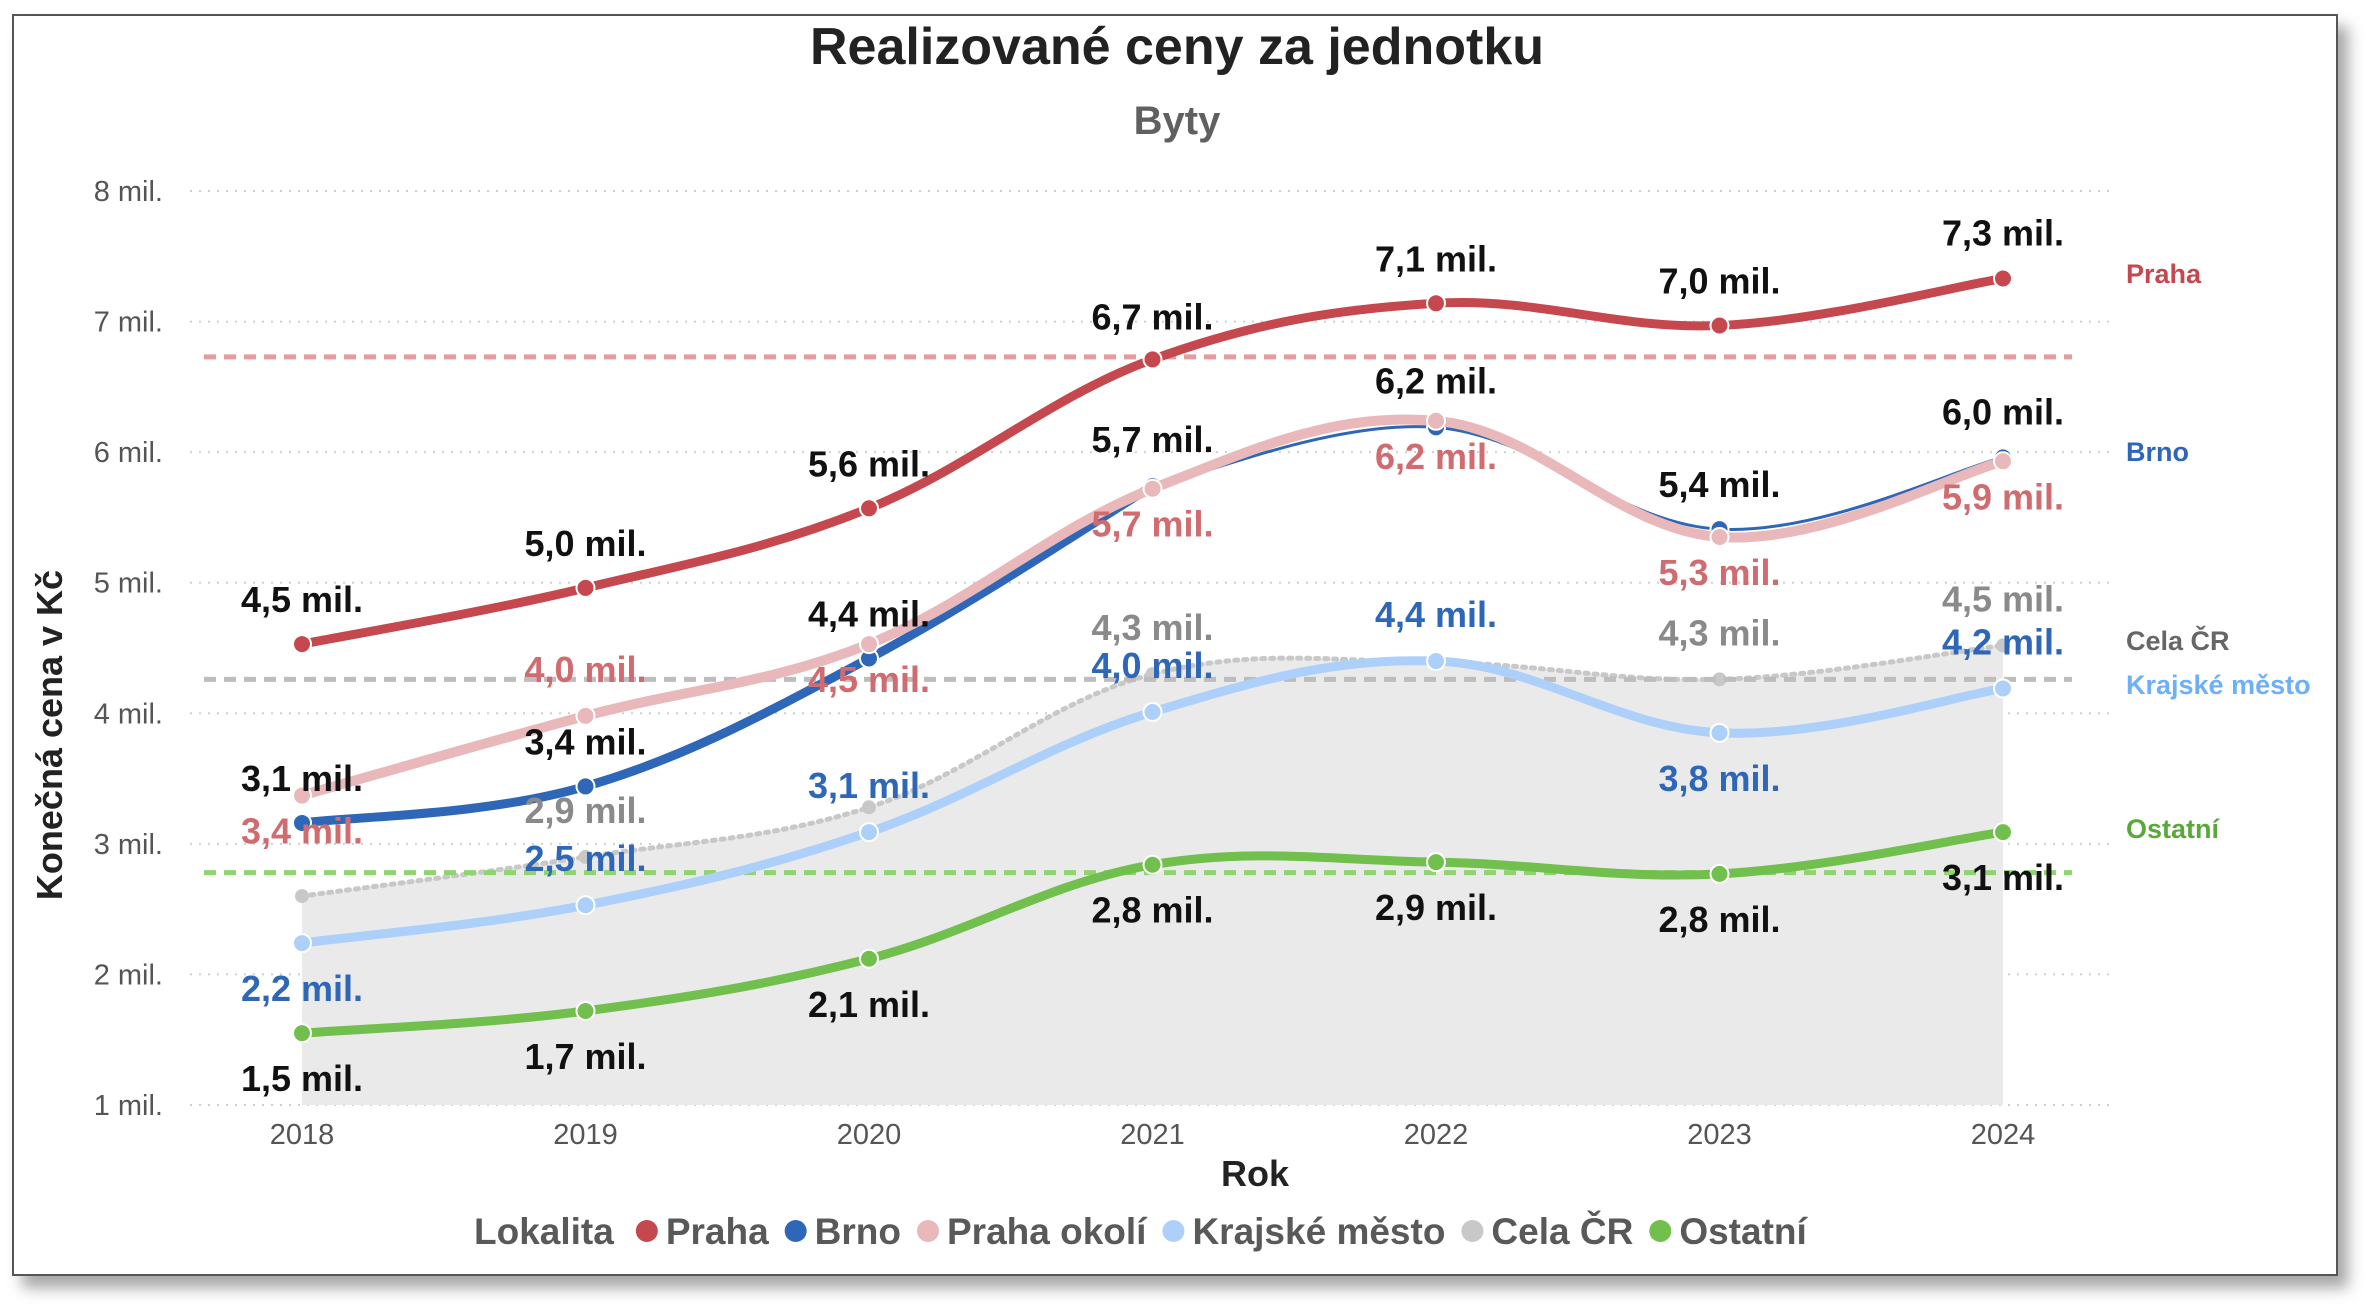 The width and height of the screenshot is (2374, 1310). Describe the element at coordinates (1177, 47) in the screenshot. I see `chart-title: Realizované ceny za jednotku` at that location.